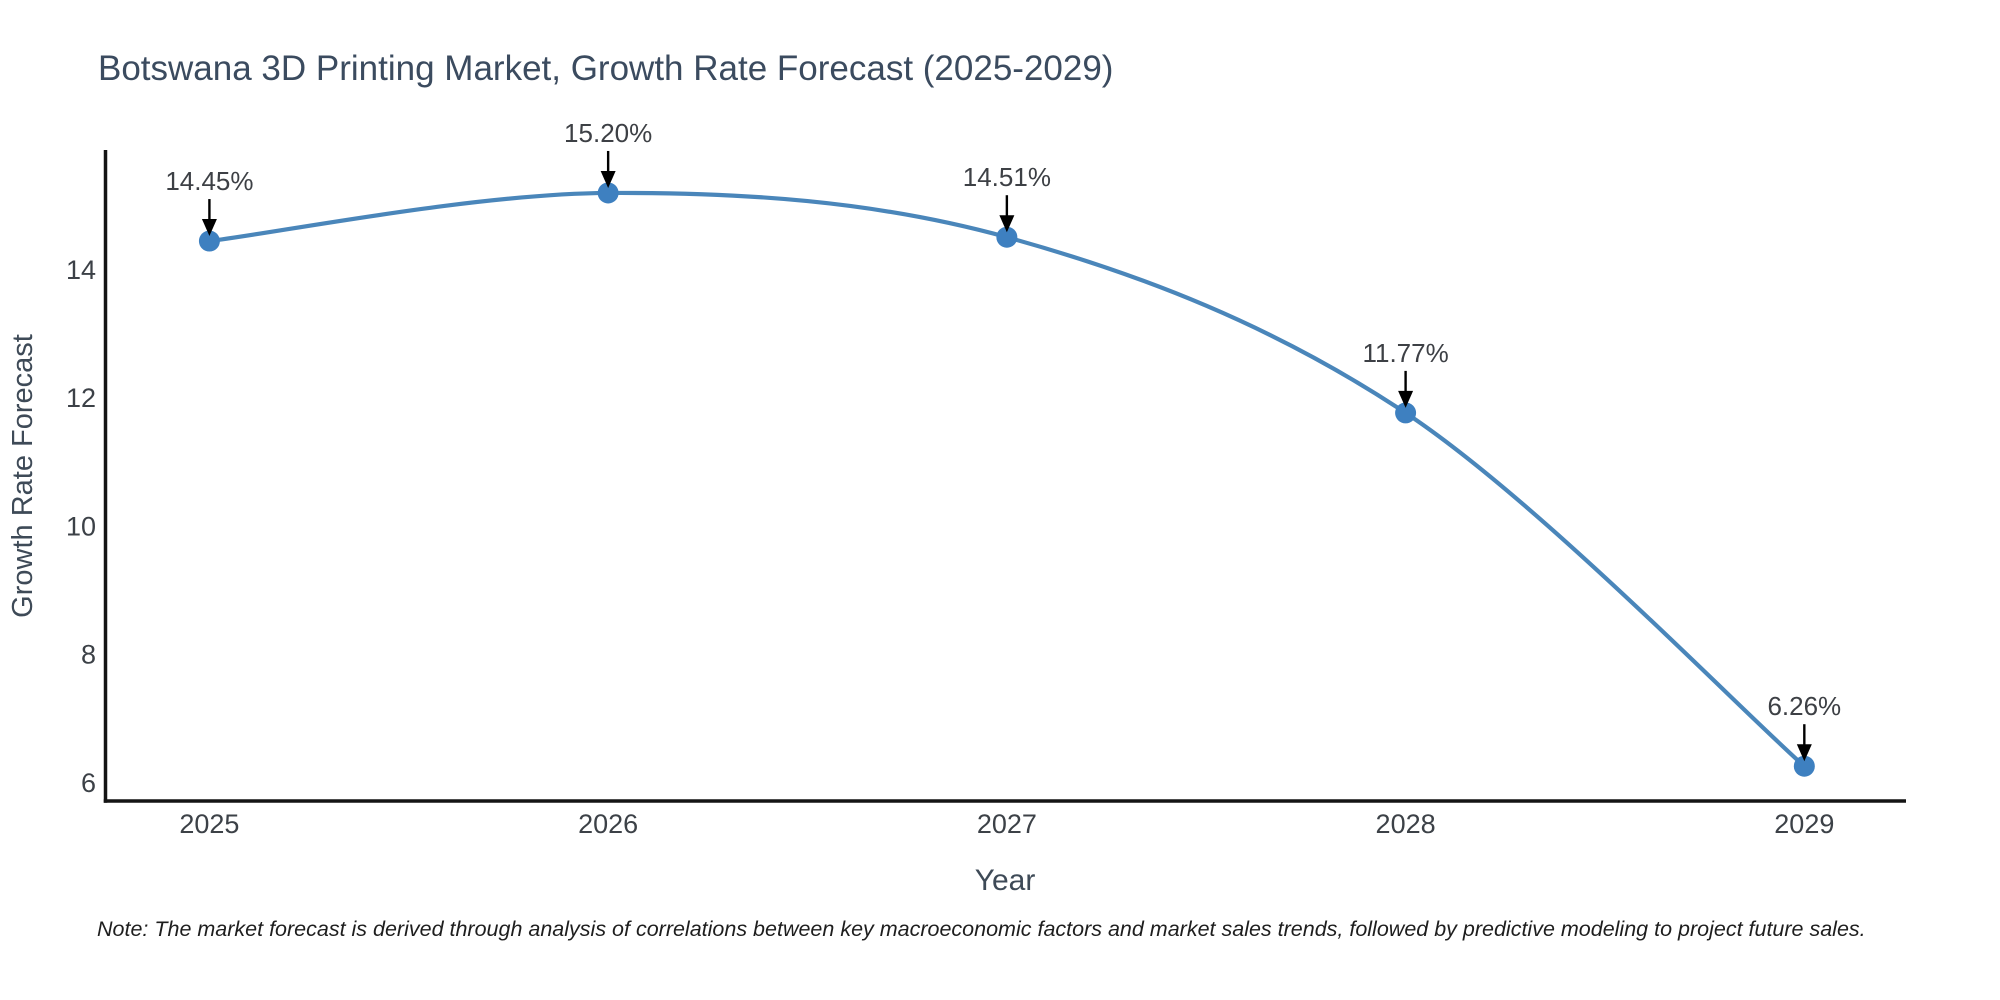 The width and height of the screenshot is (2000, 1000). Describe the element at coordinates (1007, 177) in the screenshot. I see `data-point-label: 14.51%` at that location.